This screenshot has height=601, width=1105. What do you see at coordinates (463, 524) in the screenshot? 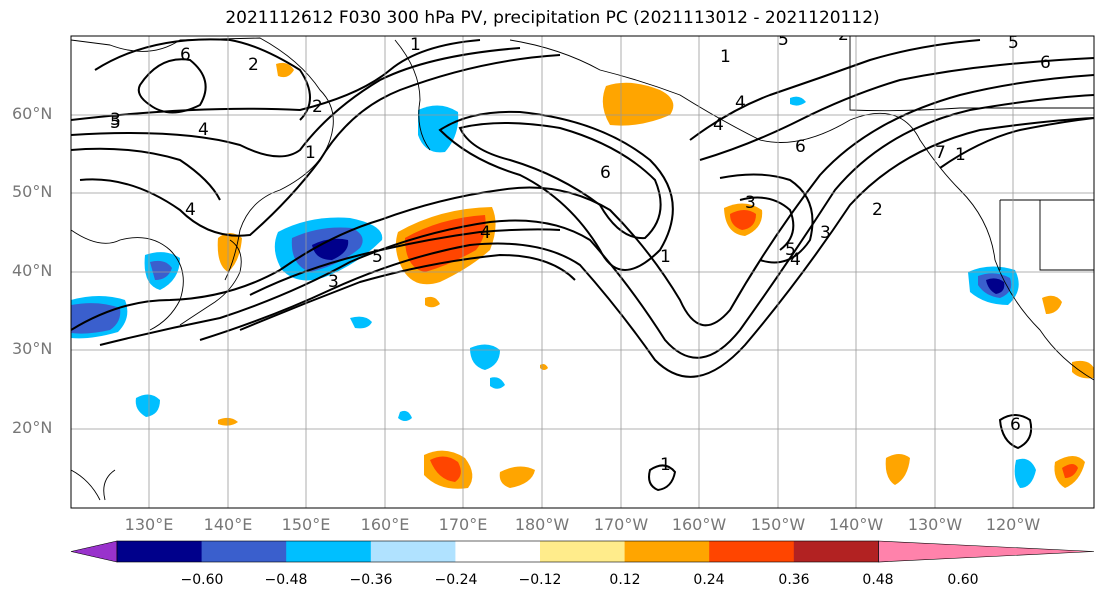
I see `lon-label-170e: 170°E` at bounding box center [463, 524].